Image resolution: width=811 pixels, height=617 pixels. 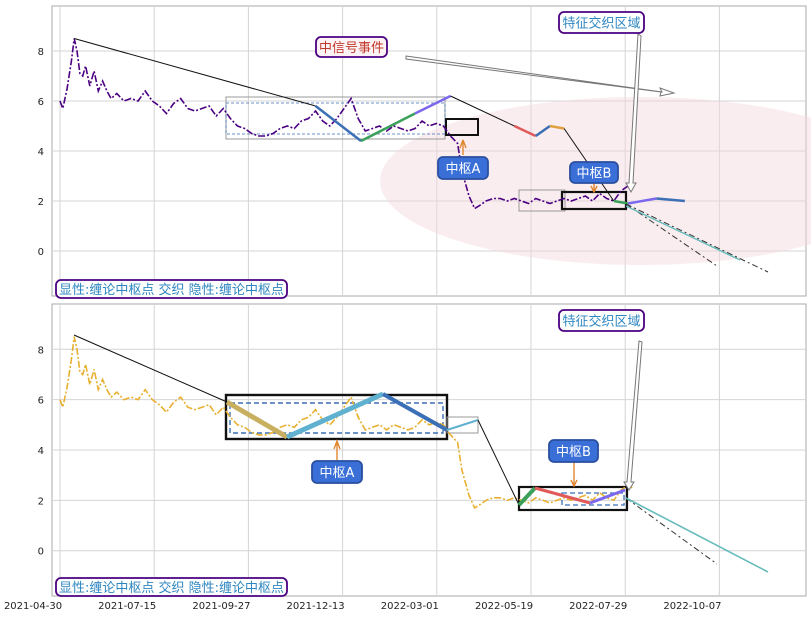 I want to click on signal-event-label: 中信号事件, so click(x=351, y=48).